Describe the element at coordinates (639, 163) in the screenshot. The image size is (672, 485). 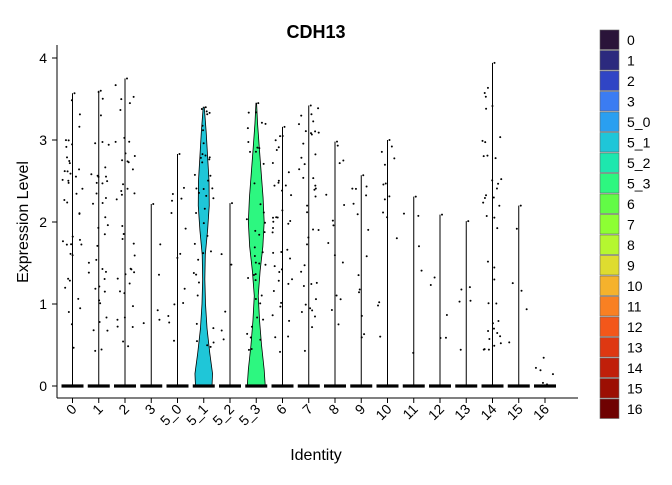
I see `legend-label-5_2: 5_2` at that location.